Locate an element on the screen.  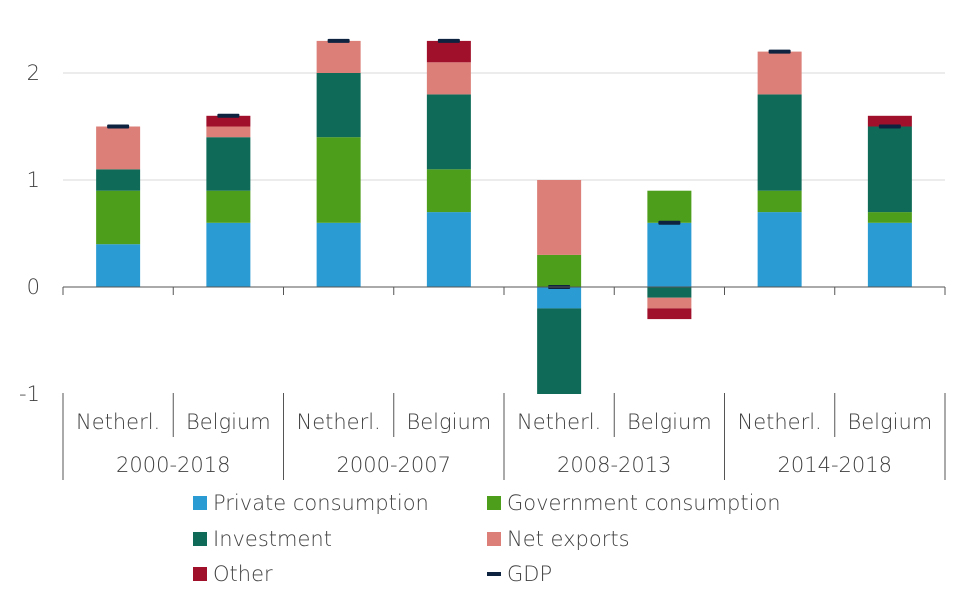
y-tick-label: 2 is located at coordinates (33, 73).